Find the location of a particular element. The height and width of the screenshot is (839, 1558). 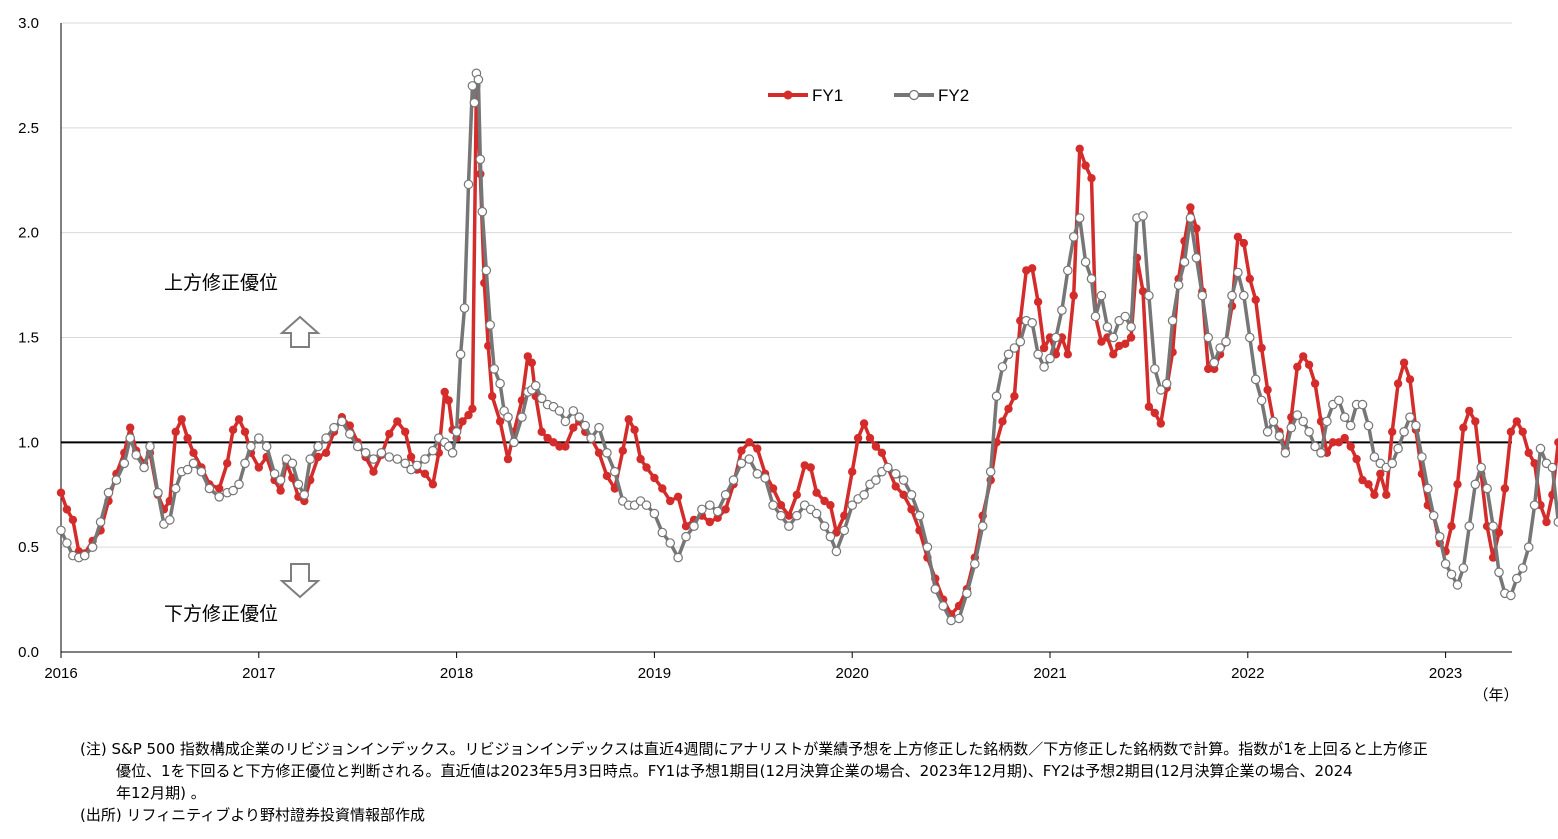

x-tick-label: 2017 is located at coordinates (258, 673).